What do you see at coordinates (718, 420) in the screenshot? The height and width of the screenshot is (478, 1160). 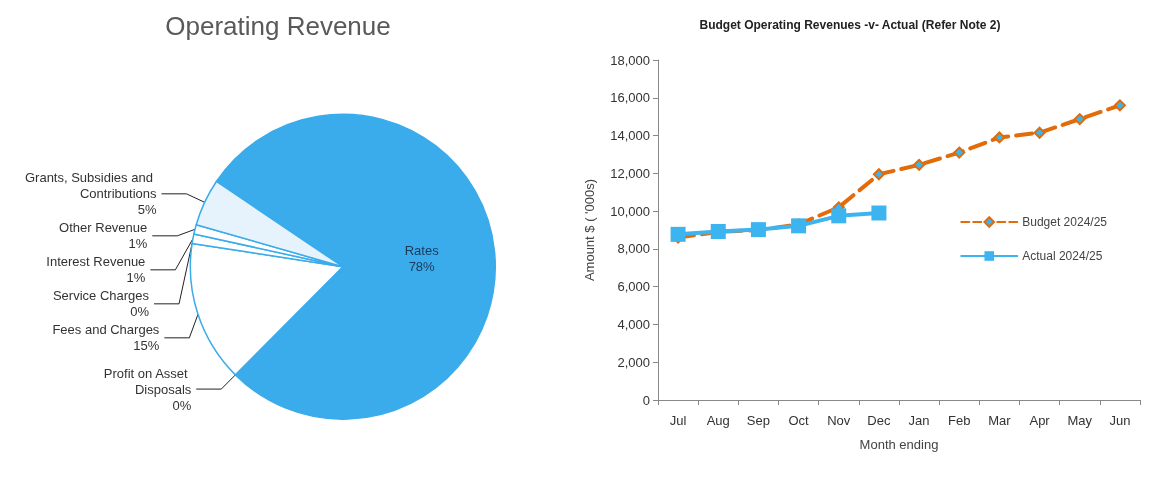 I see `x-tick-label: Aug` at bounding box center [718, 420].